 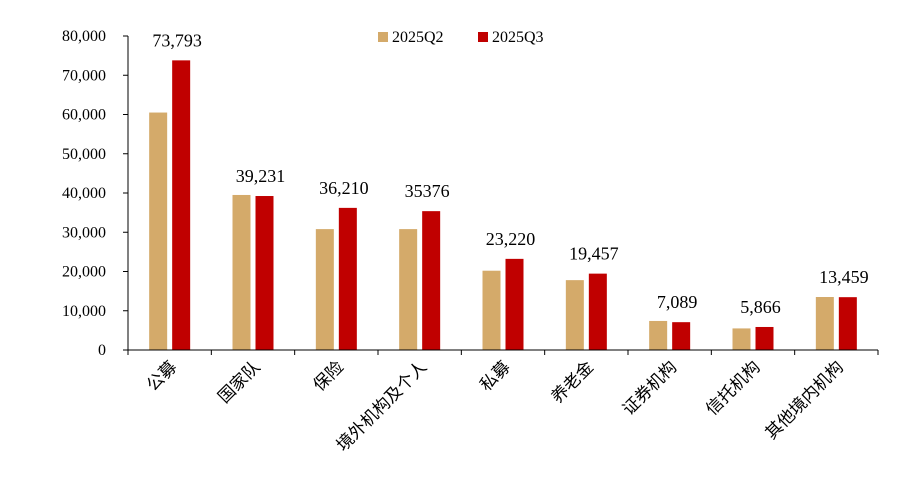 What do you see at coordinates (461, 37) in the screenshot?
I see `legend: 2025Q2 2025Q3` at bounding box center [461, 37].